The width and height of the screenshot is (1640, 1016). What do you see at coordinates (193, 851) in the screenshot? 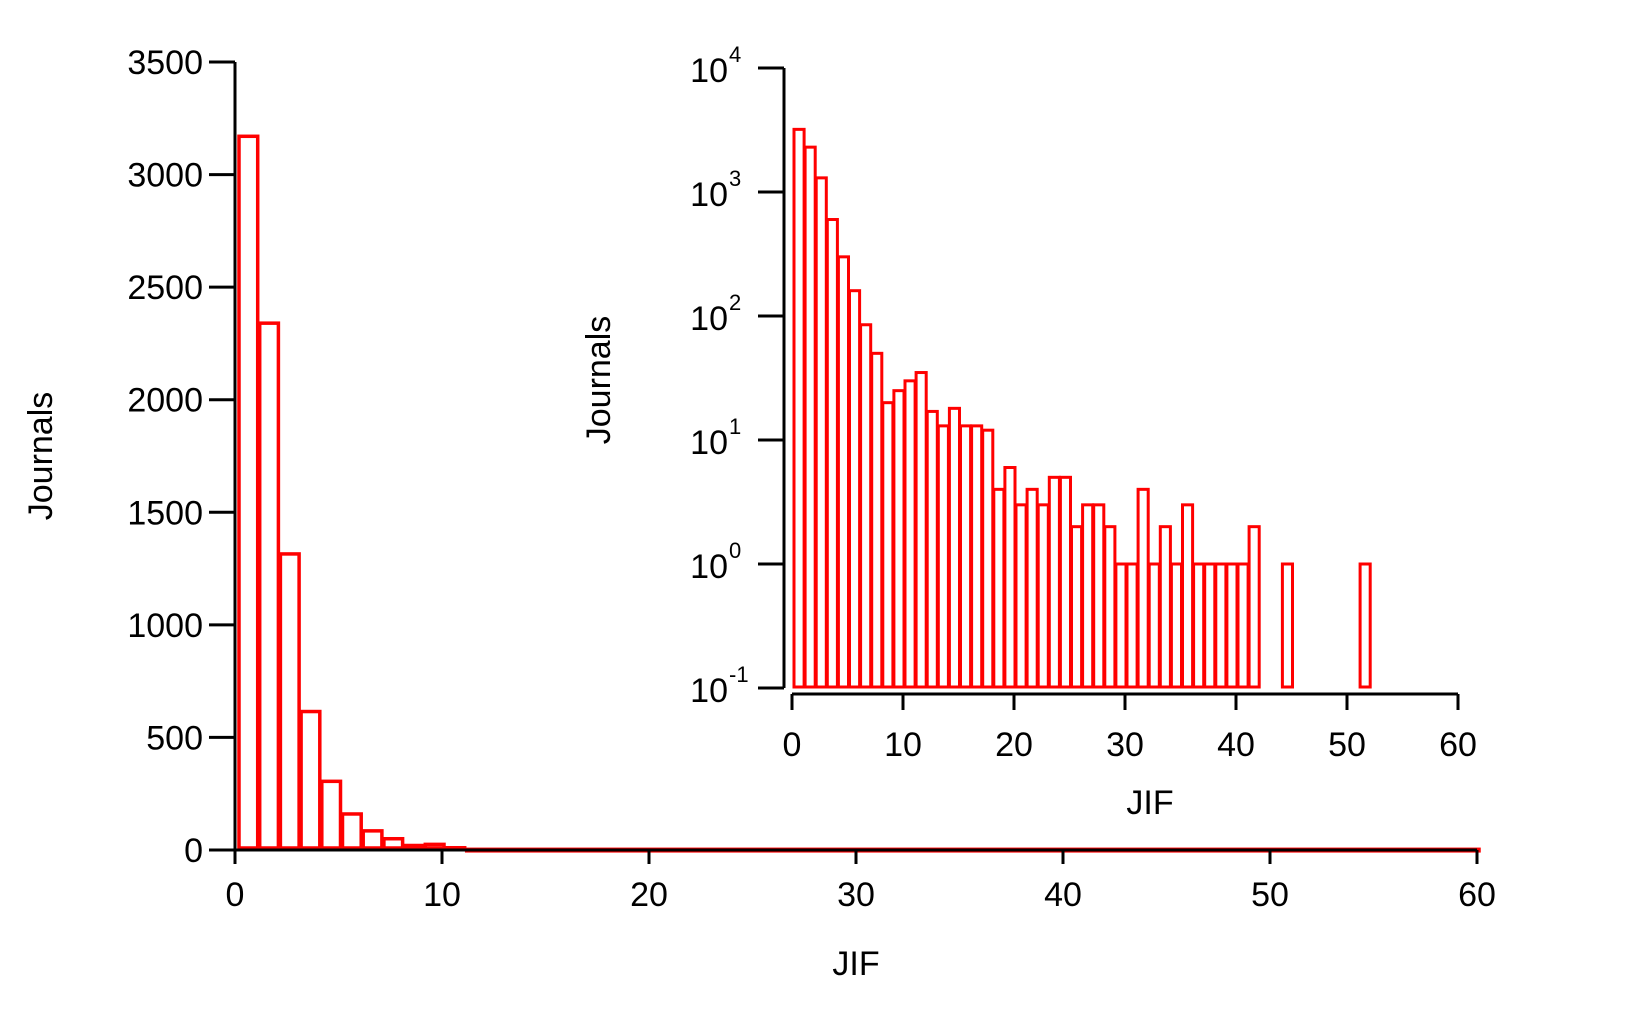
I see `main-y-tick-label: 0` at bounding box center [193, 851].